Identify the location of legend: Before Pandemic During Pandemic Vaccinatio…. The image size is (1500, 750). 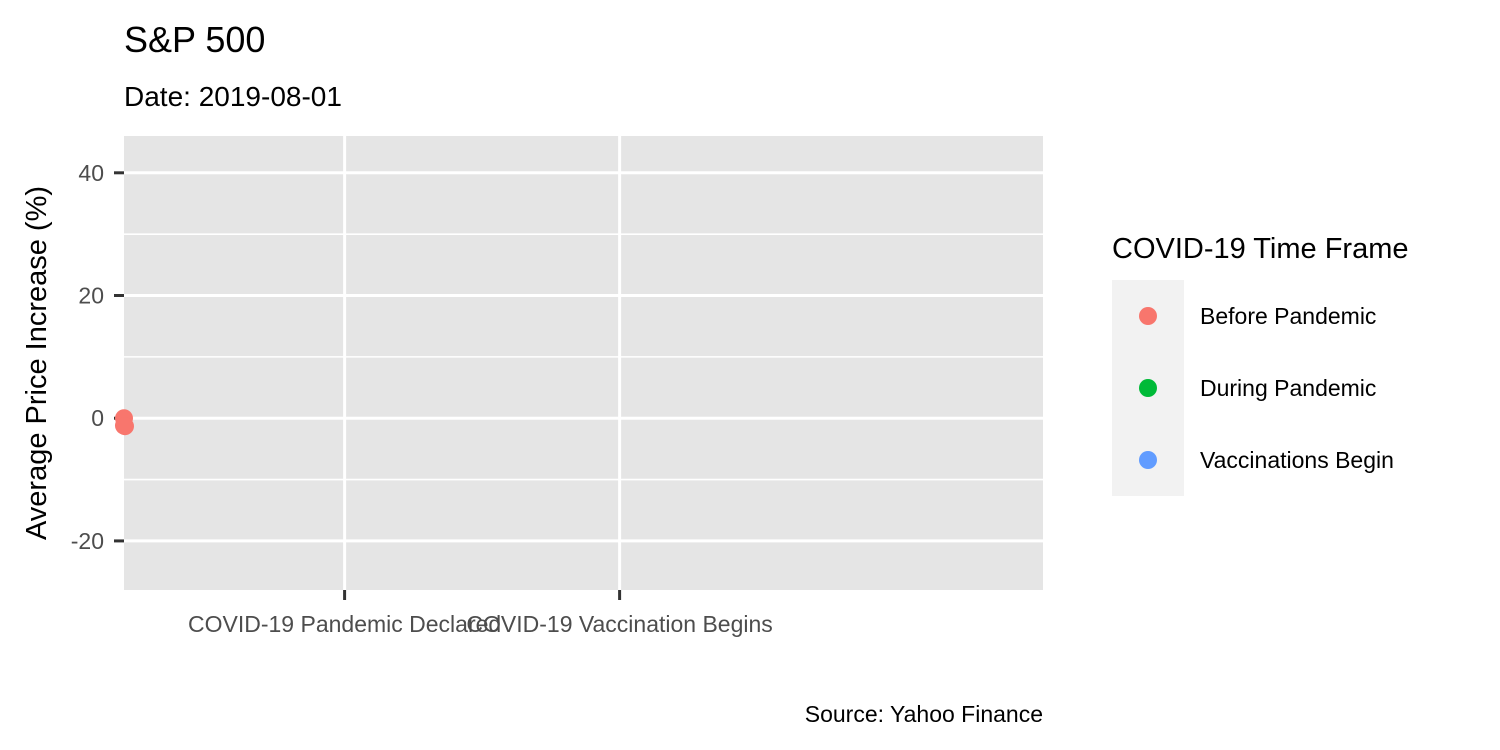
(1266, 388).